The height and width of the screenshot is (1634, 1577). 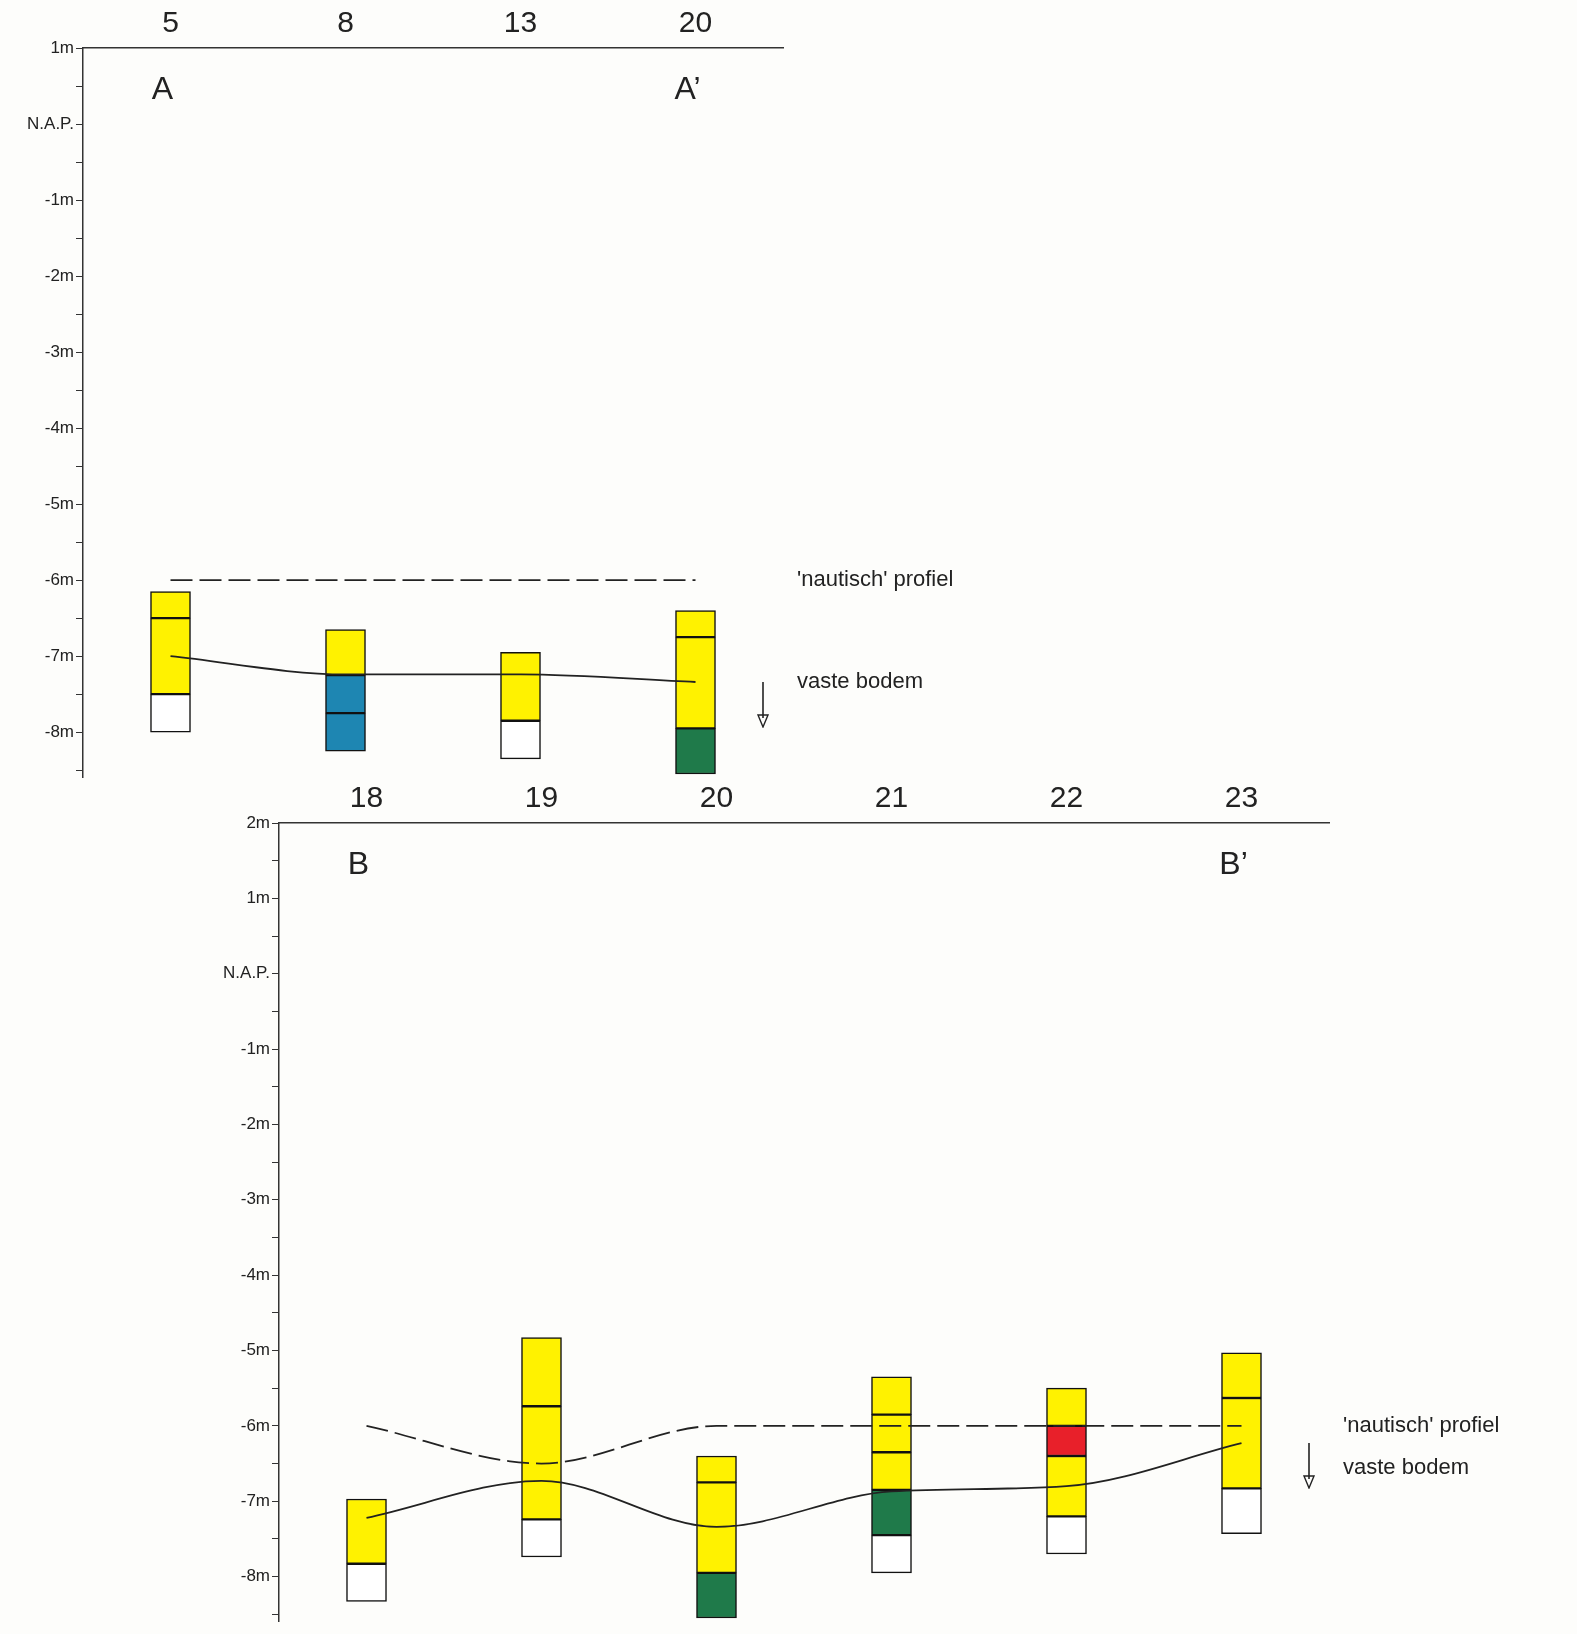 I want to click on x-tick-label: 8, so click(x=345, y=22).